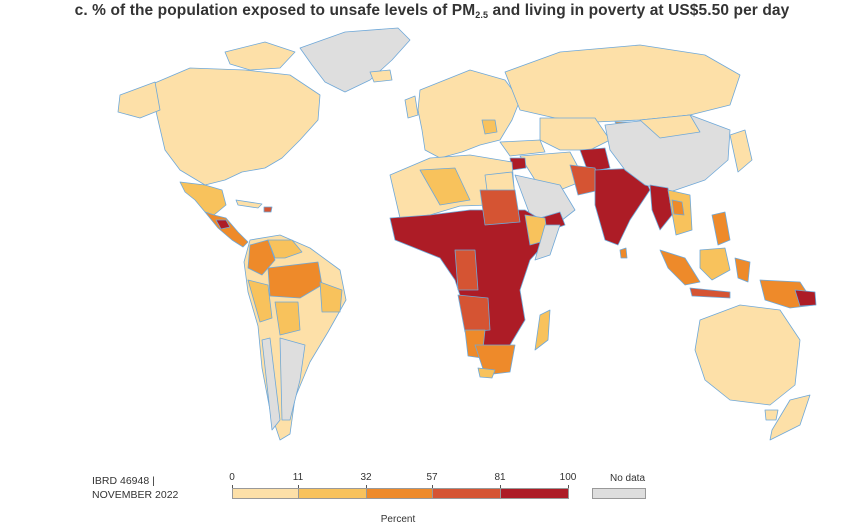 This screenshot has height=526, width=864. Describe the element at coordinates (547, 242) in the screenshot. I see `region-somalia` at that location.